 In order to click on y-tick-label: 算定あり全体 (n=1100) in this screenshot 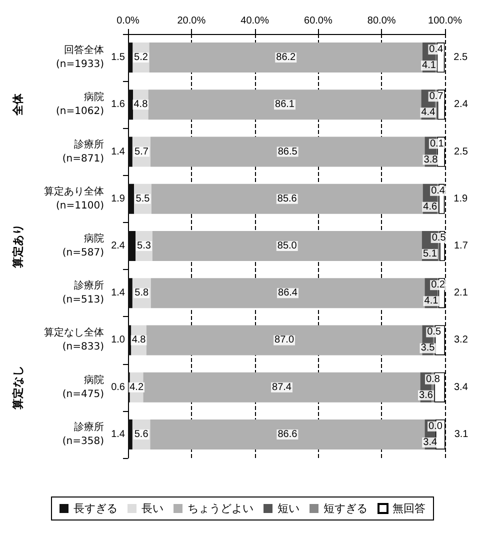, I will do `click(74, 198)`.